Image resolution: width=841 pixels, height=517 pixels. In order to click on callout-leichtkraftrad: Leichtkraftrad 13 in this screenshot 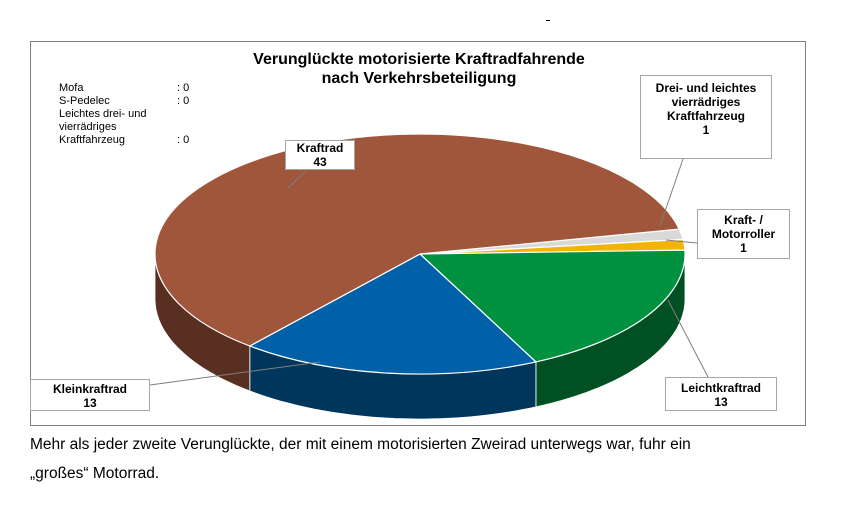, I will do `click(721, 394)`.